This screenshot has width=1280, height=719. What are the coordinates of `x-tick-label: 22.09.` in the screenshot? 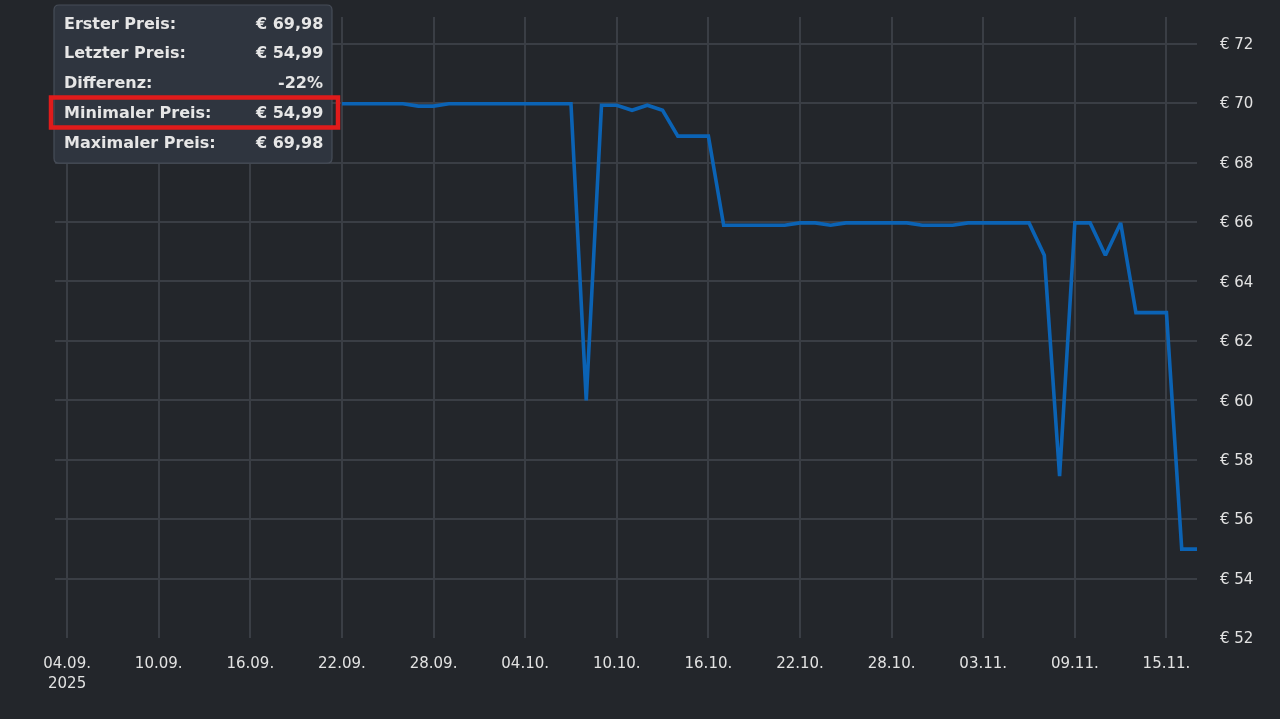 It's located at (342, 663).